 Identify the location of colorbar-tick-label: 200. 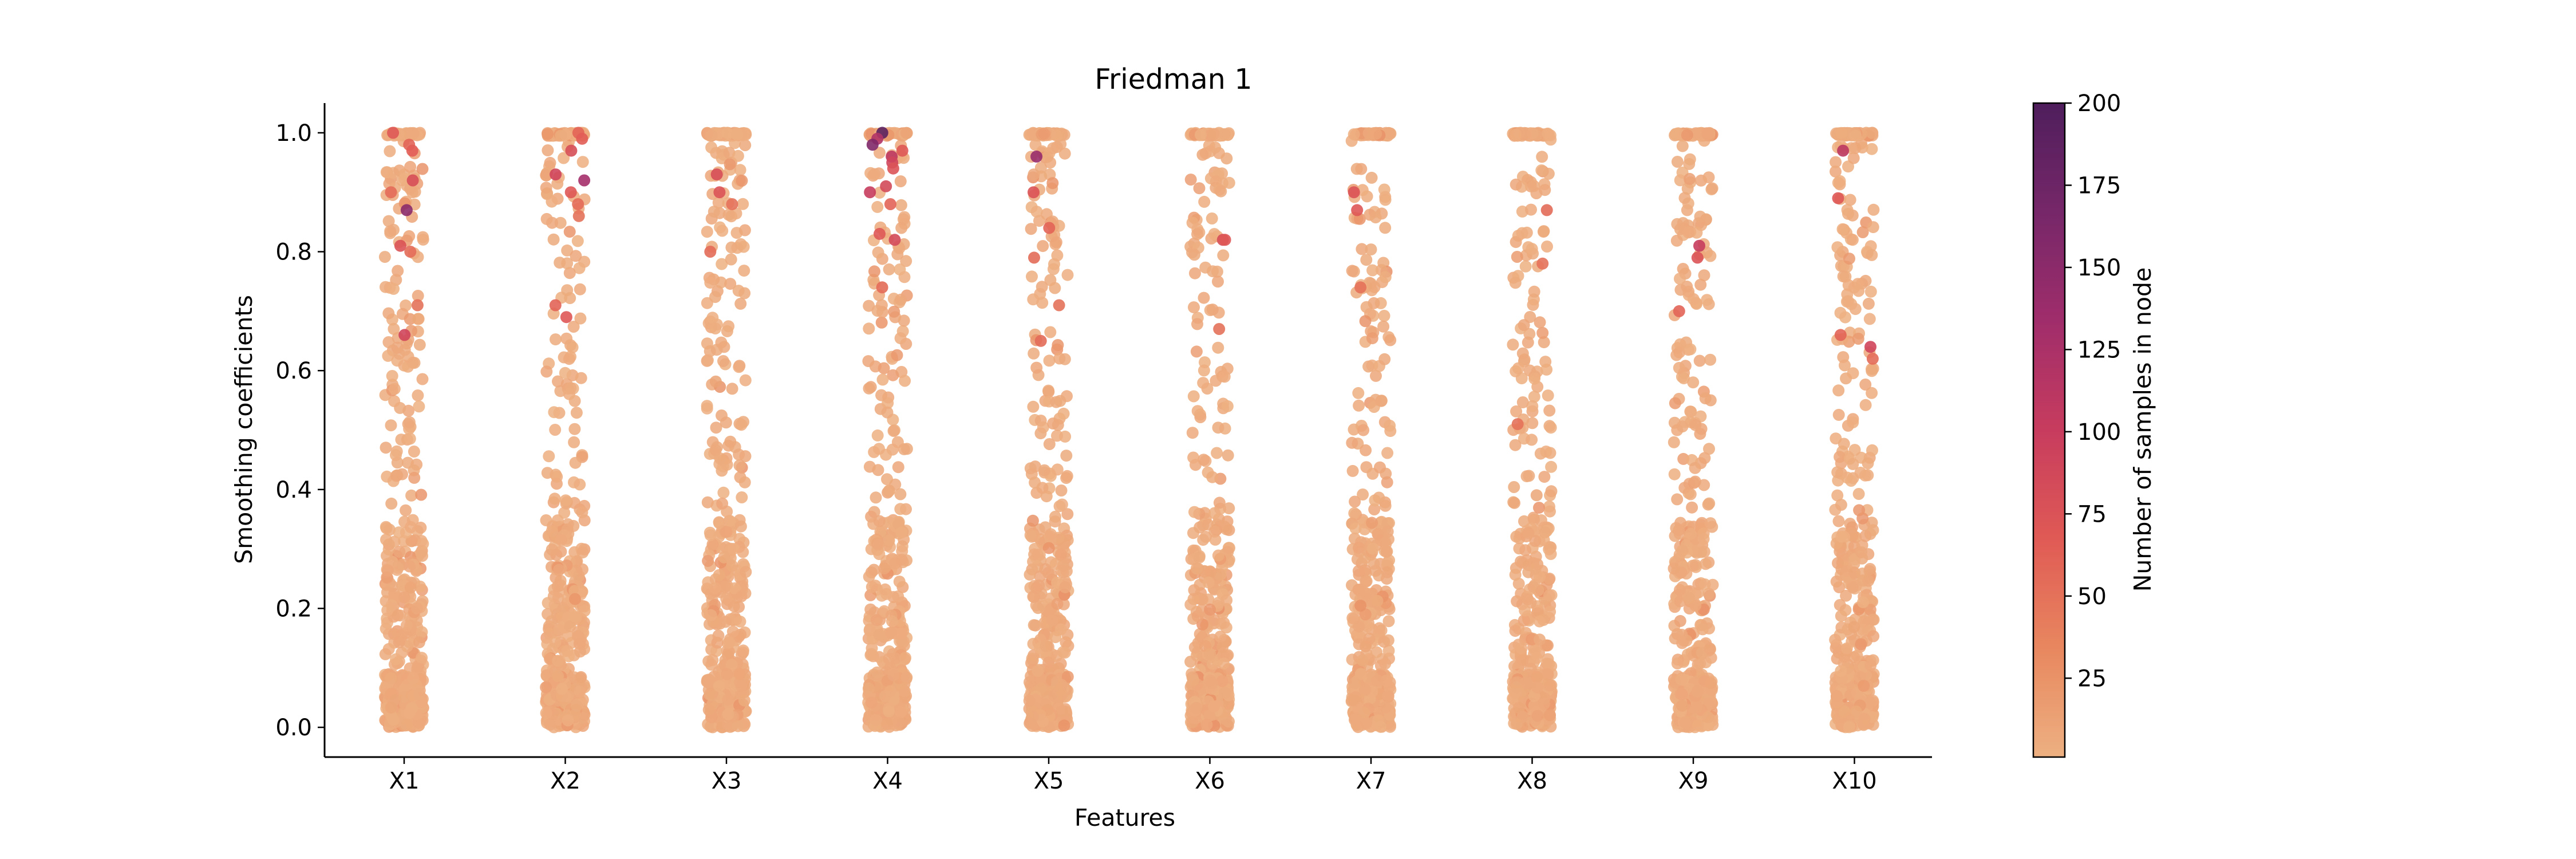
(2099, 103).